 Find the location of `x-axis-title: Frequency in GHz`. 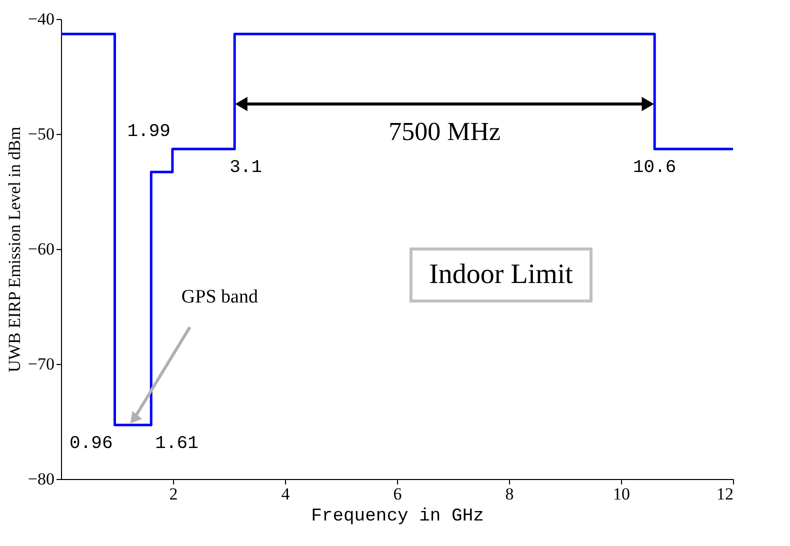

x-axis-title: Frequency in GHz is located at coordinates (397, 516).